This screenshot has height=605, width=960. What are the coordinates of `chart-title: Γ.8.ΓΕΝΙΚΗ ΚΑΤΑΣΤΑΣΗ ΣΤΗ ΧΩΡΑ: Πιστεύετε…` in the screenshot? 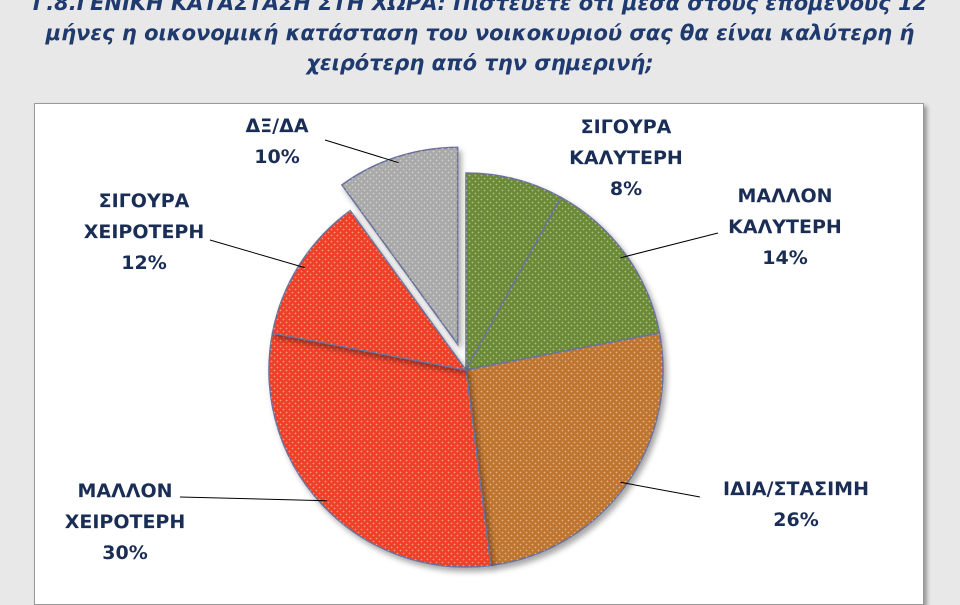 It's located at (480, 37).